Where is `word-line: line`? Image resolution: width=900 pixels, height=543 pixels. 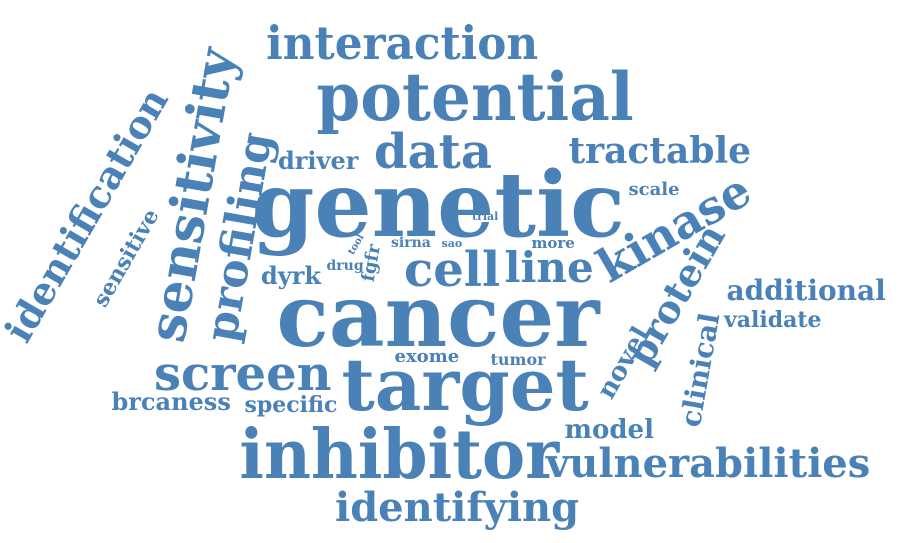 word-line: line is located at coordinates (549, 267).